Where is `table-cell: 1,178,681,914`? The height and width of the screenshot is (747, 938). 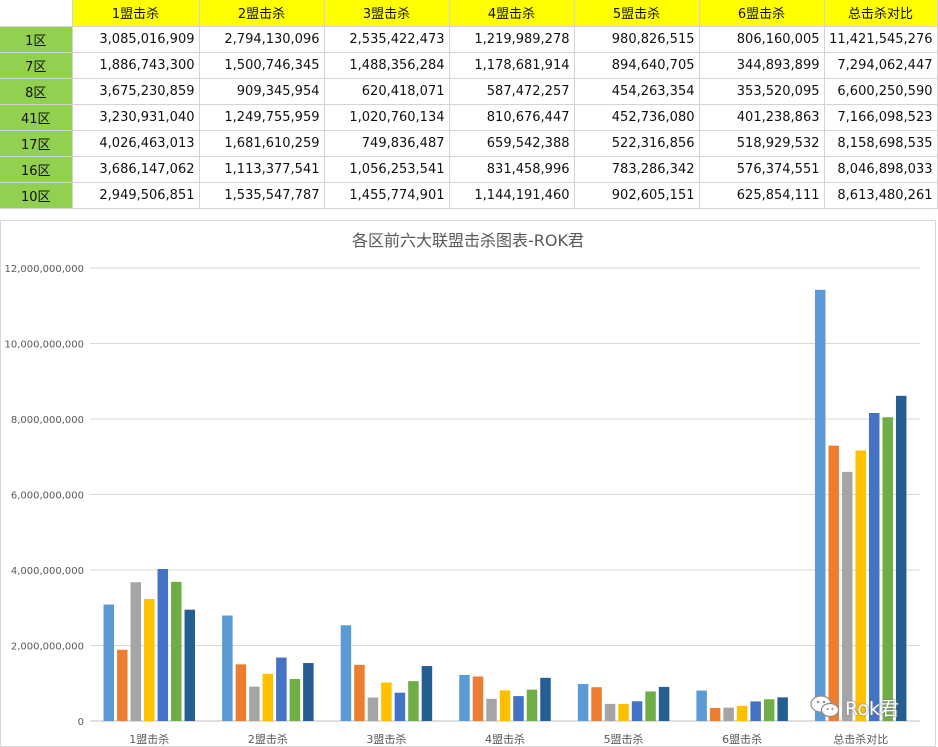 table-cell: 1,178,681,914 is located at coordinates (512, 65).